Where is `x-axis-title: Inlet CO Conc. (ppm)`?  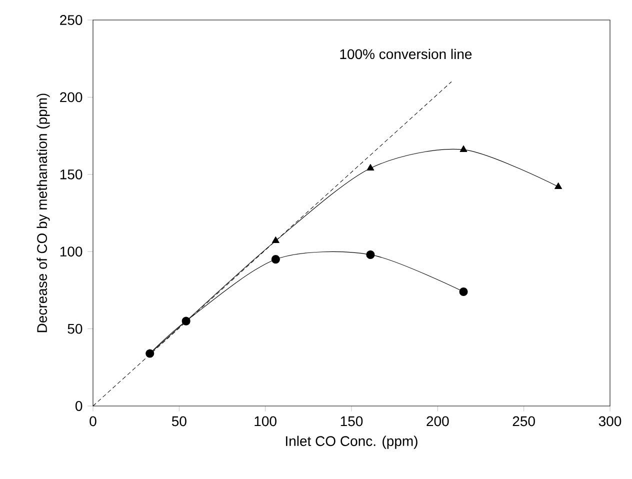 x-axis-title: Inlet CO Conc. (ppm) is located at coordinates (352, 442).